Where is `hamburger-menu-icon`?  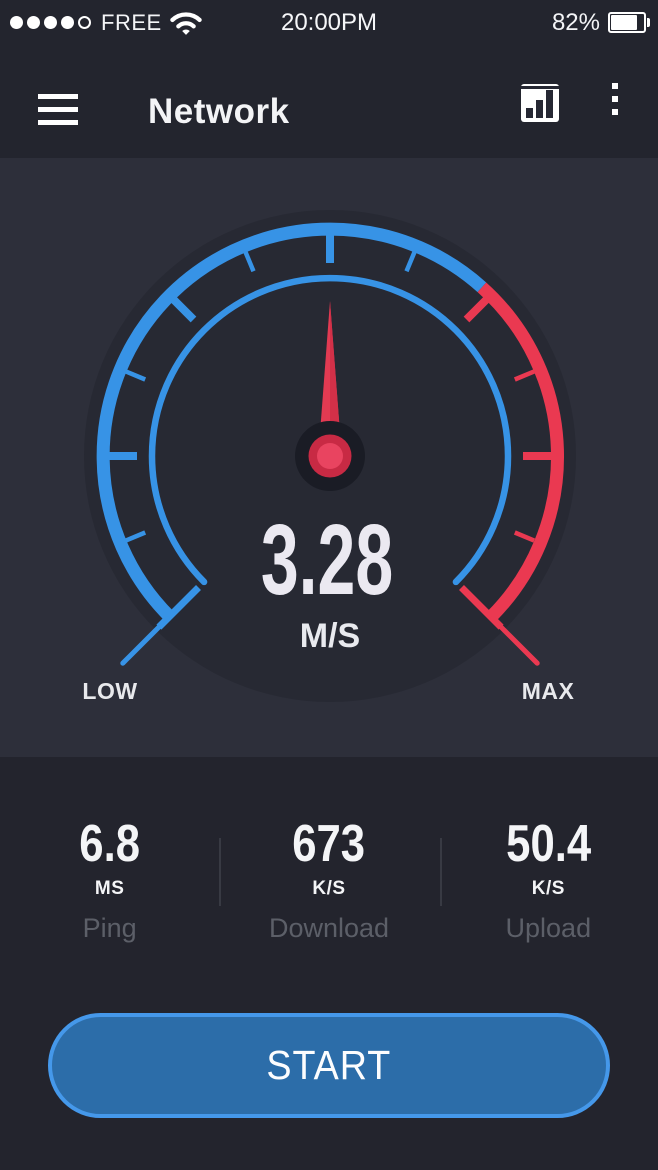
hamburger-menu-icon is located at coordinates (58, 109).